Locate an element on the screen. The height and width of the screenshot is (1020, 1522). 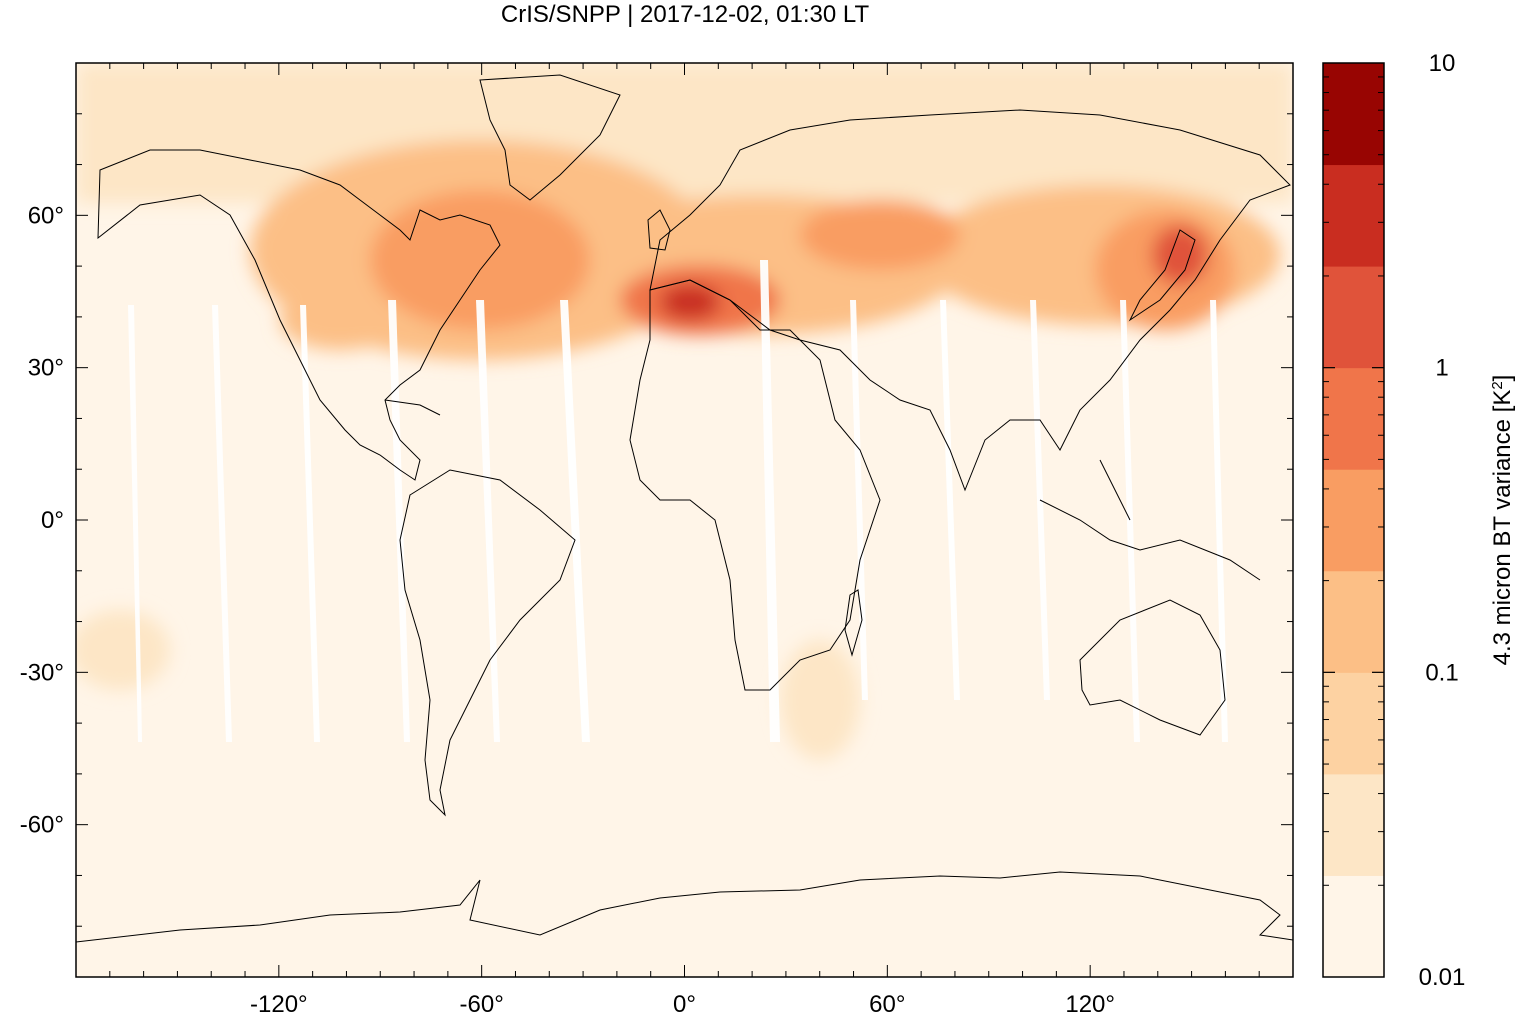
madagascar-coast is located at coordinates (853, 623).